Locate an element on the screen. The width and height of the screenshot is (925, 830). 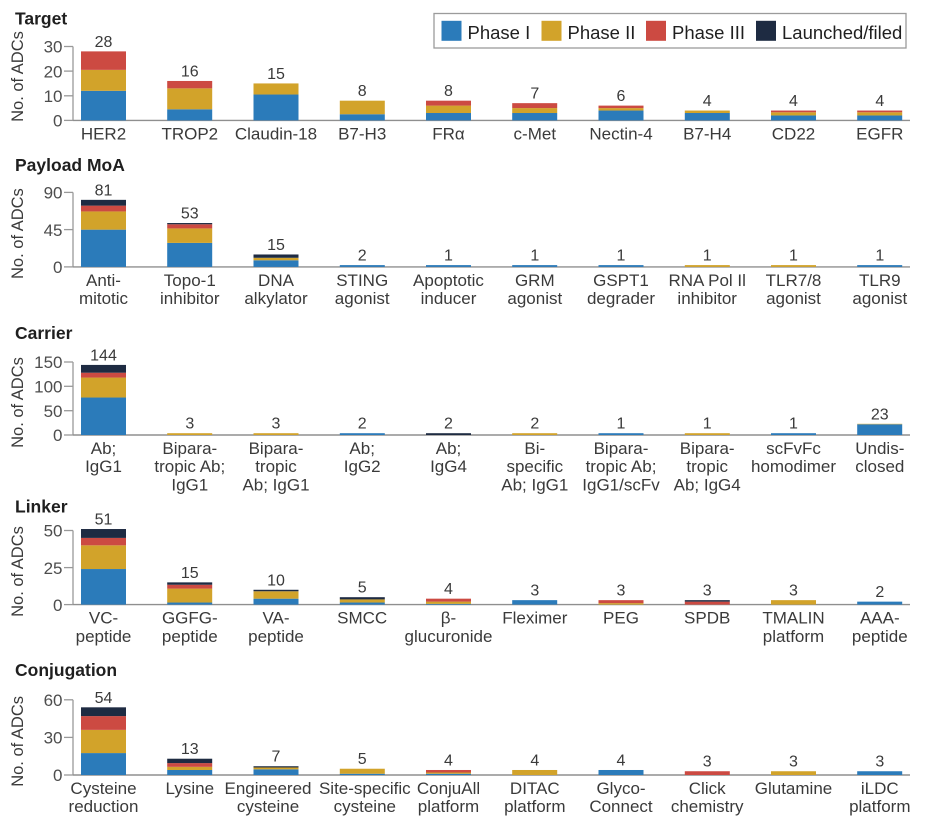
svg-text: 60 is located at coordinates (53, 700).